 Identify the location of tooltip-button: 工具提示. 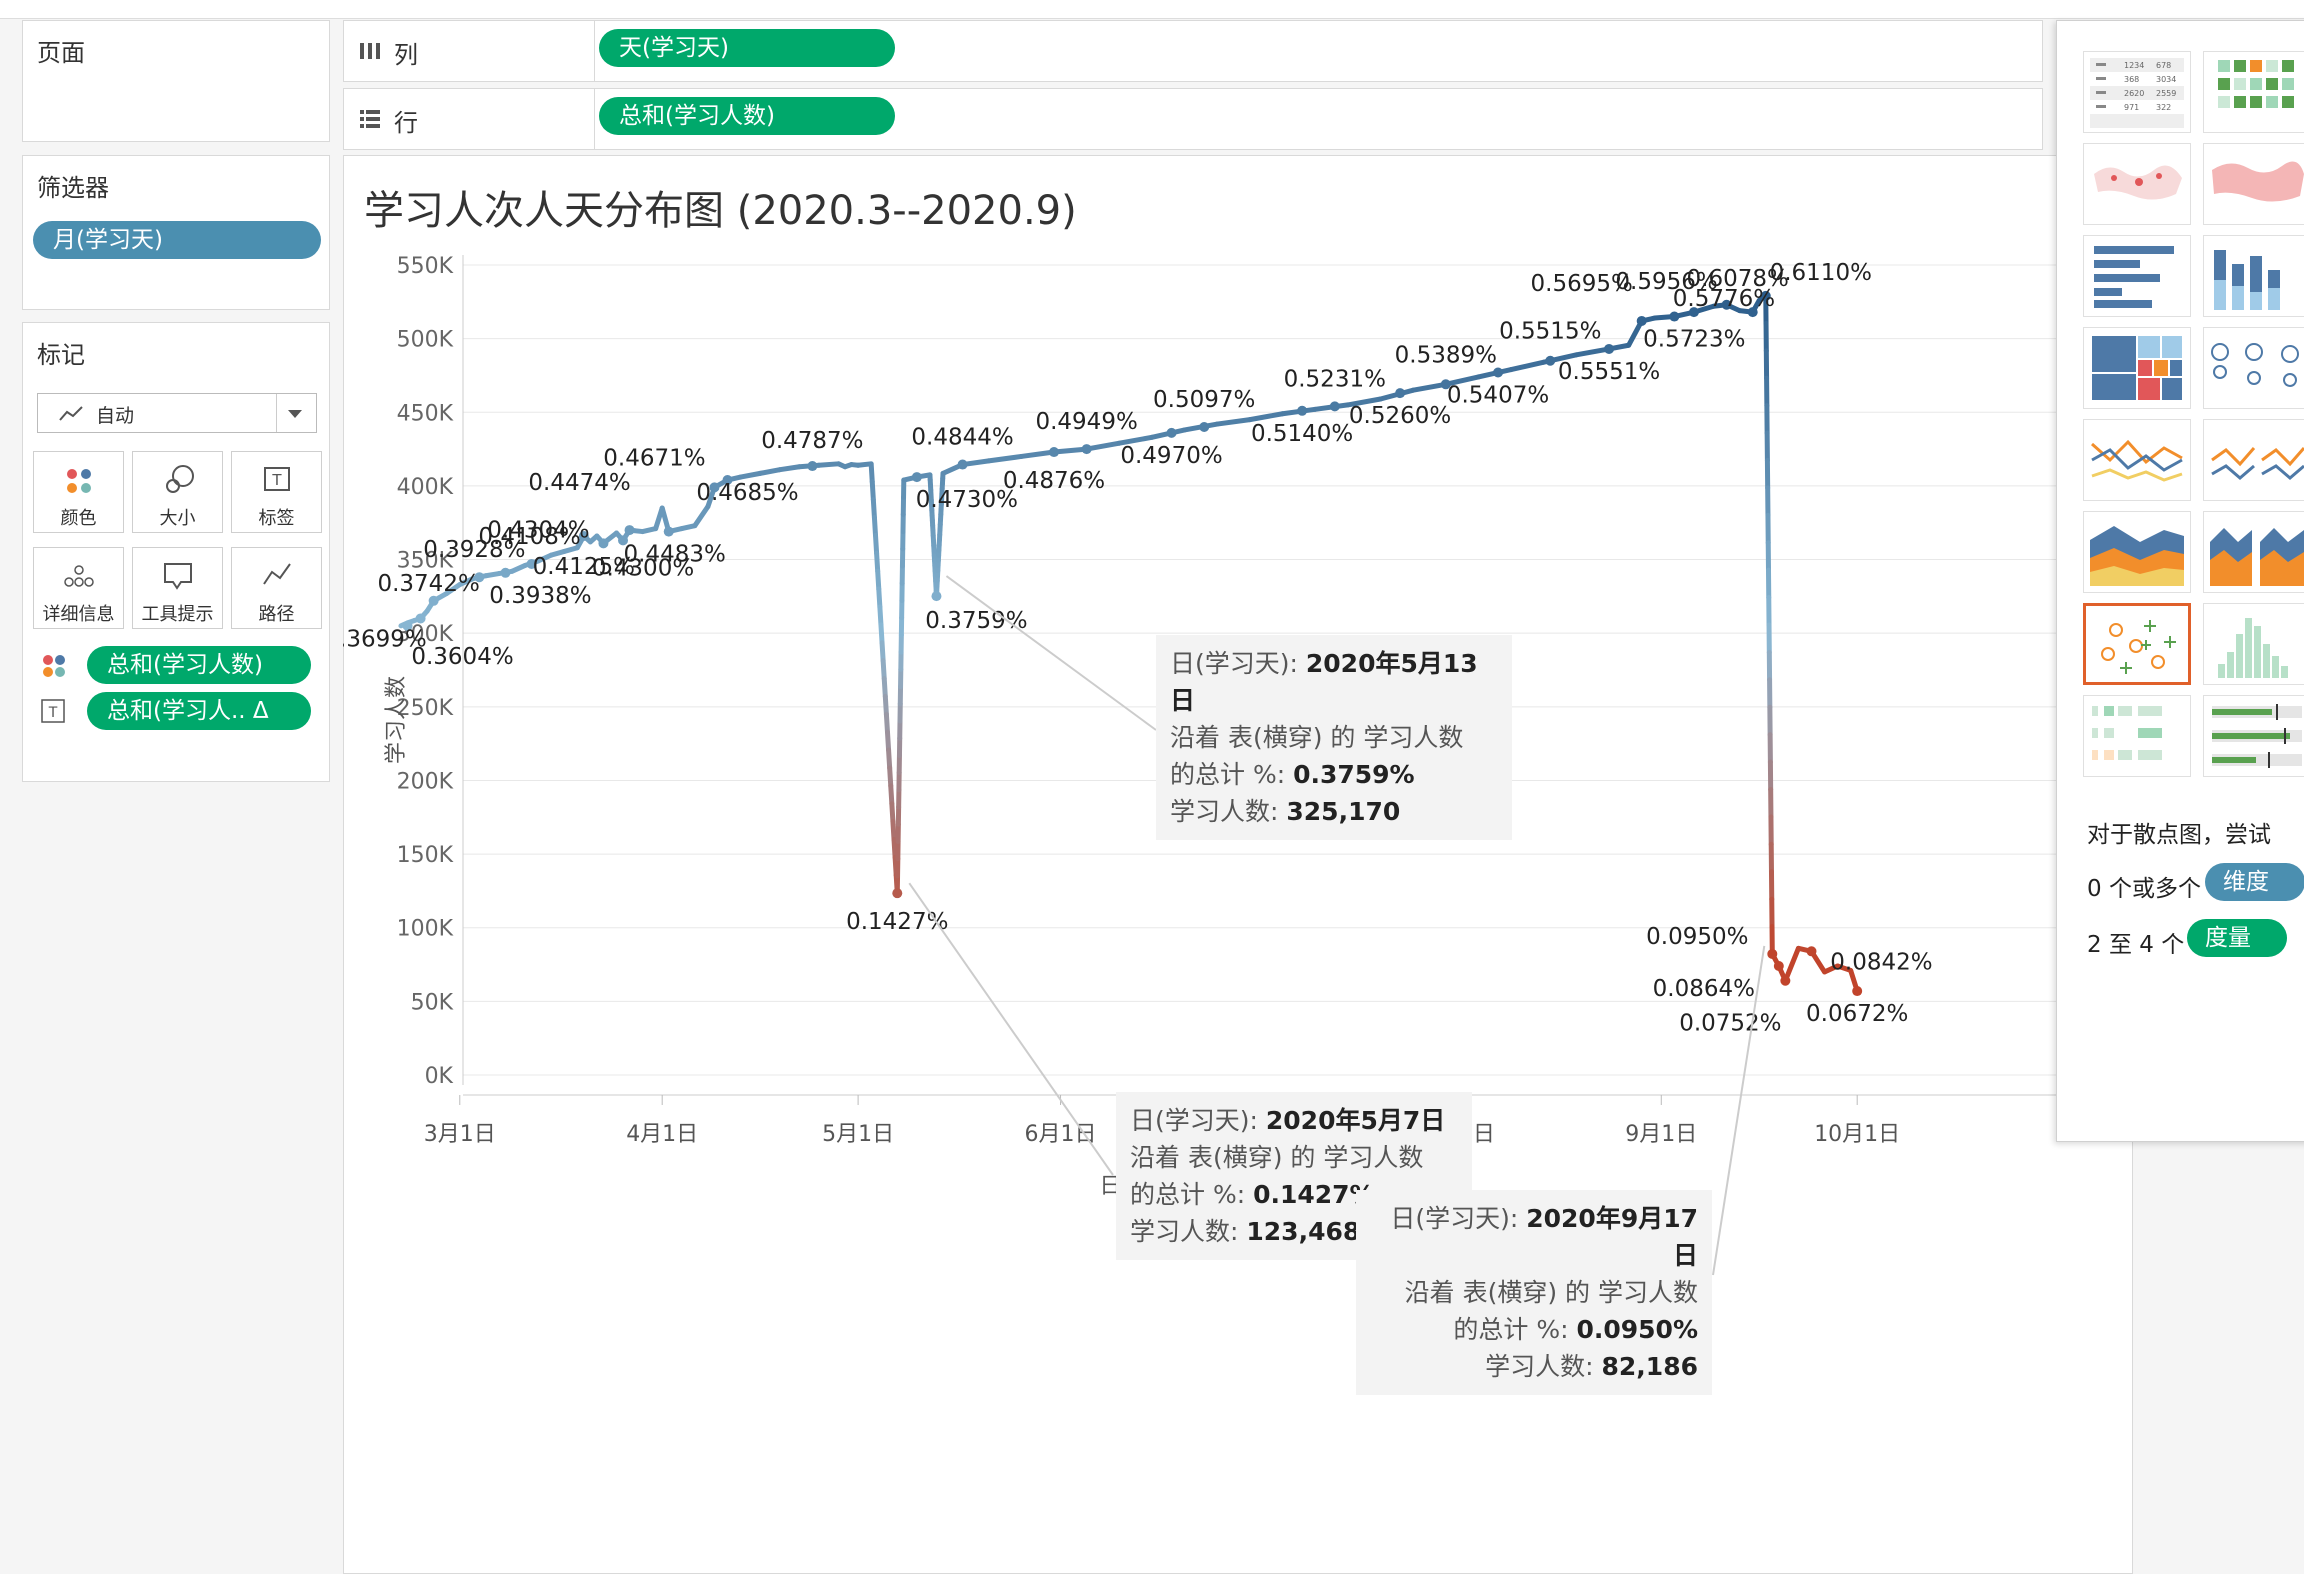
(177, 588).